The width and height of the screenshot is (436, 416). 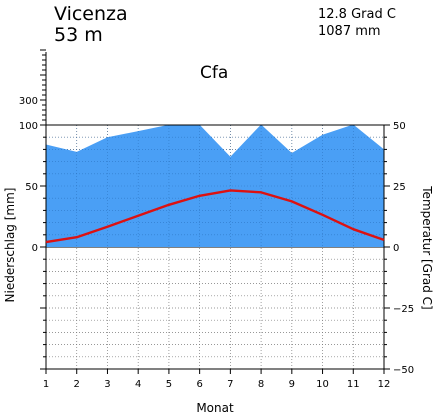 What do you see at coordinates (261, 384) in the screenshot?
I see `x-tick-label: 8` at bounding box center [261, 384].